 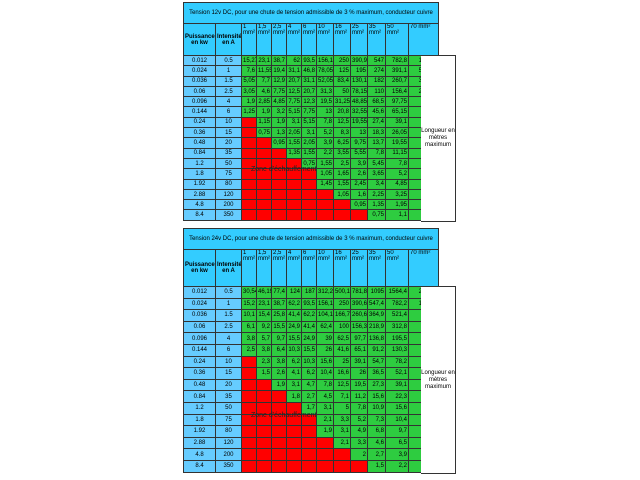 What do you see at coordinates (199, 71) in the screenshot?
I see `power-cell: 0.024` at bounding box center [199, 71].